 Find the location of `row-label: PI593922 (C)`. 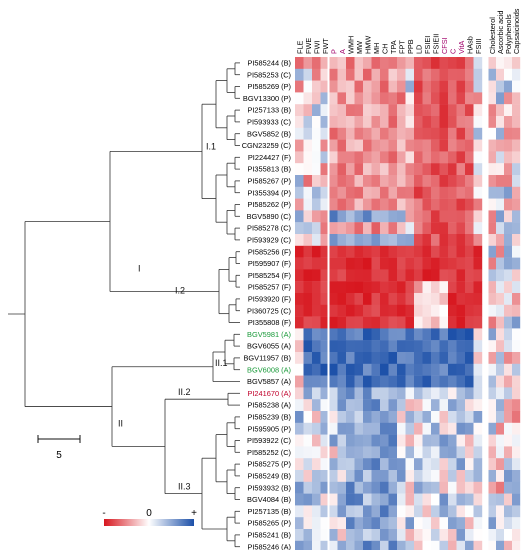

row-label: PI593922 (C) is located at coordinates (269, 440).